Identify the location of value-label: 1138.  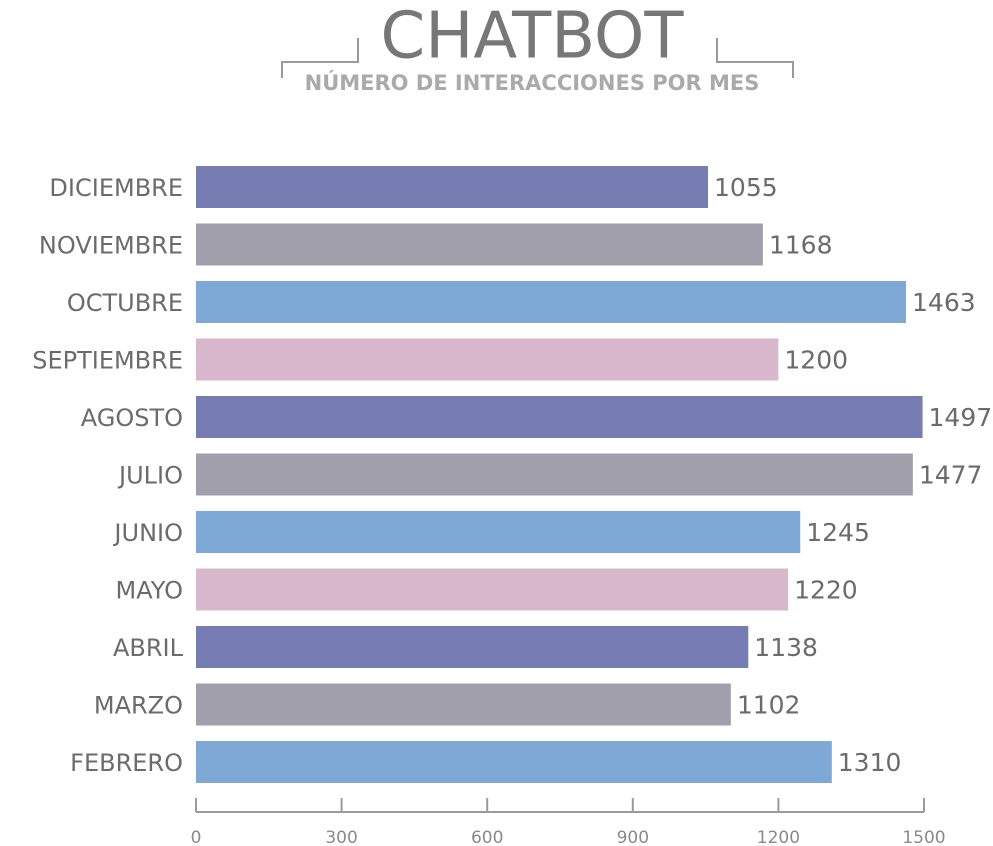
(786, 647).